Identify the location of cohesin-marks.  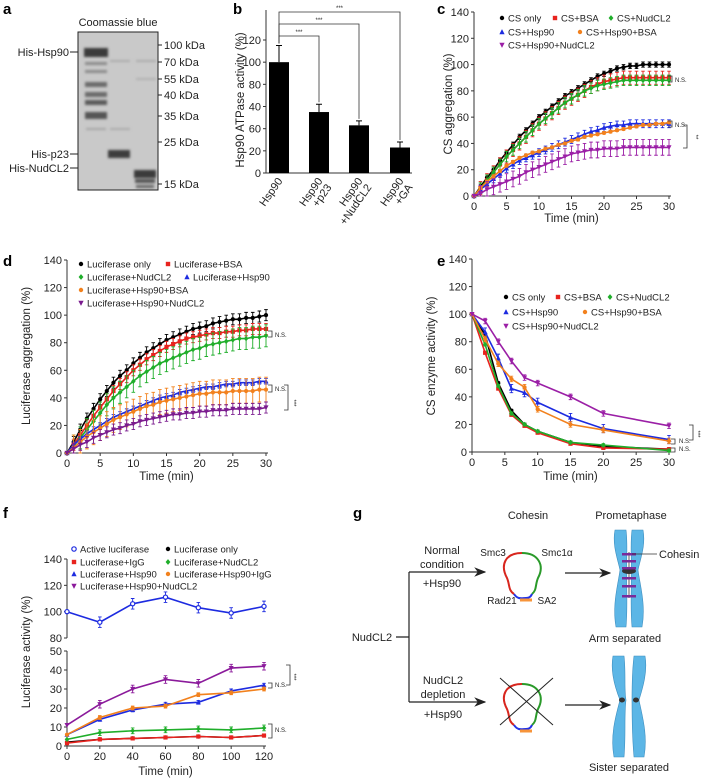
(629, 575).